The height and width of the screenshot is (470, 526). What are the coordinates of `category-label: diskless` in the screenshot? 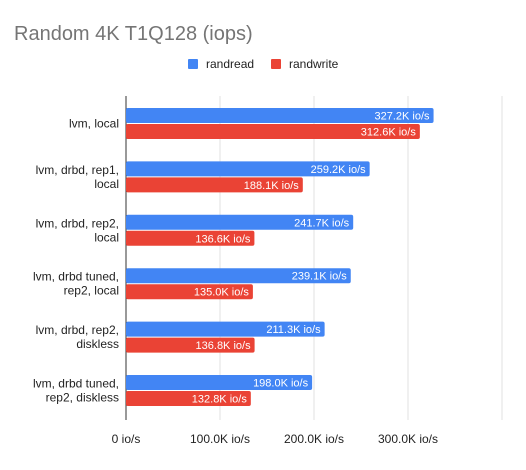 It's located at (97, 344).